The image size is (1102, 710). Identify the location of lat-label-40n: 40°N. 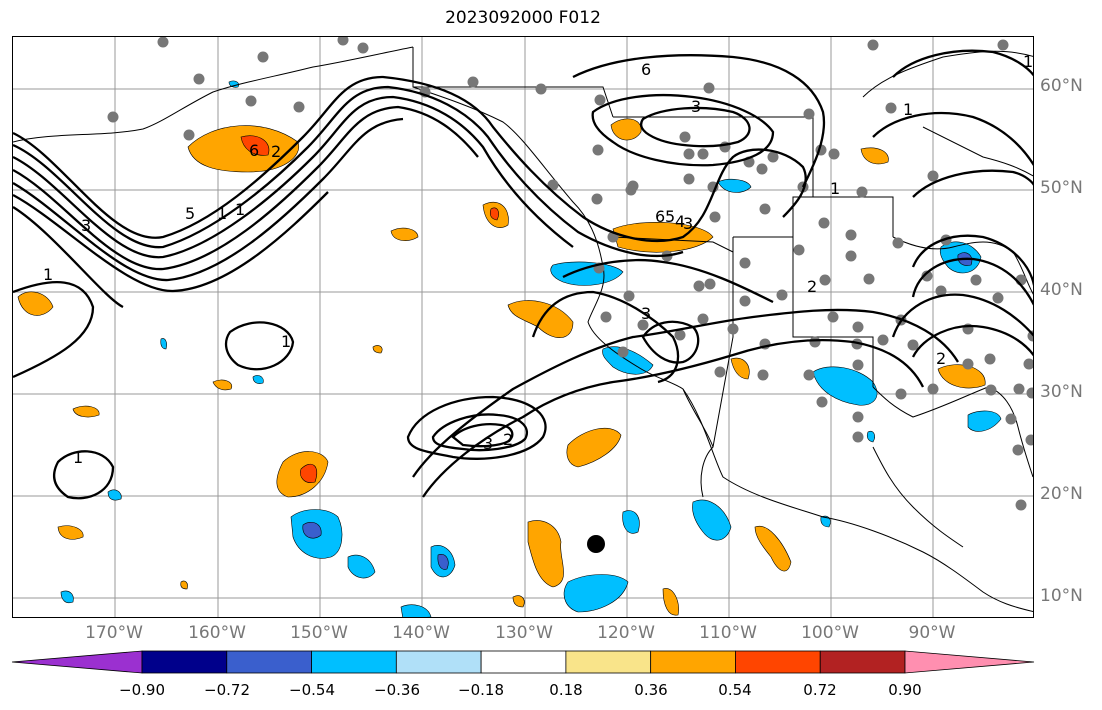
(1061, 290).